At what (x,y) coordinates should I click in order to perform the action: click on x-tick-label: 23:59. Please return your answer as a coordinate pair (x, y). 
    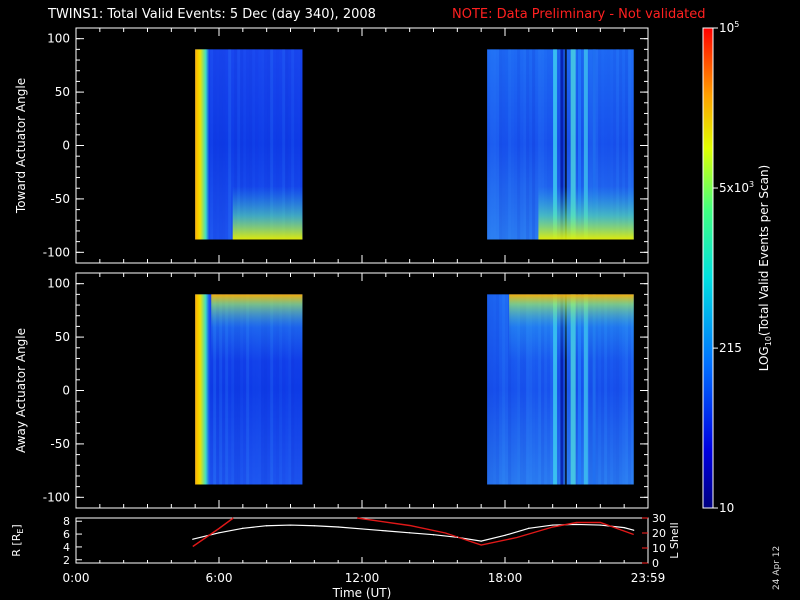
    Looking at the image, I should click on (648, 578).